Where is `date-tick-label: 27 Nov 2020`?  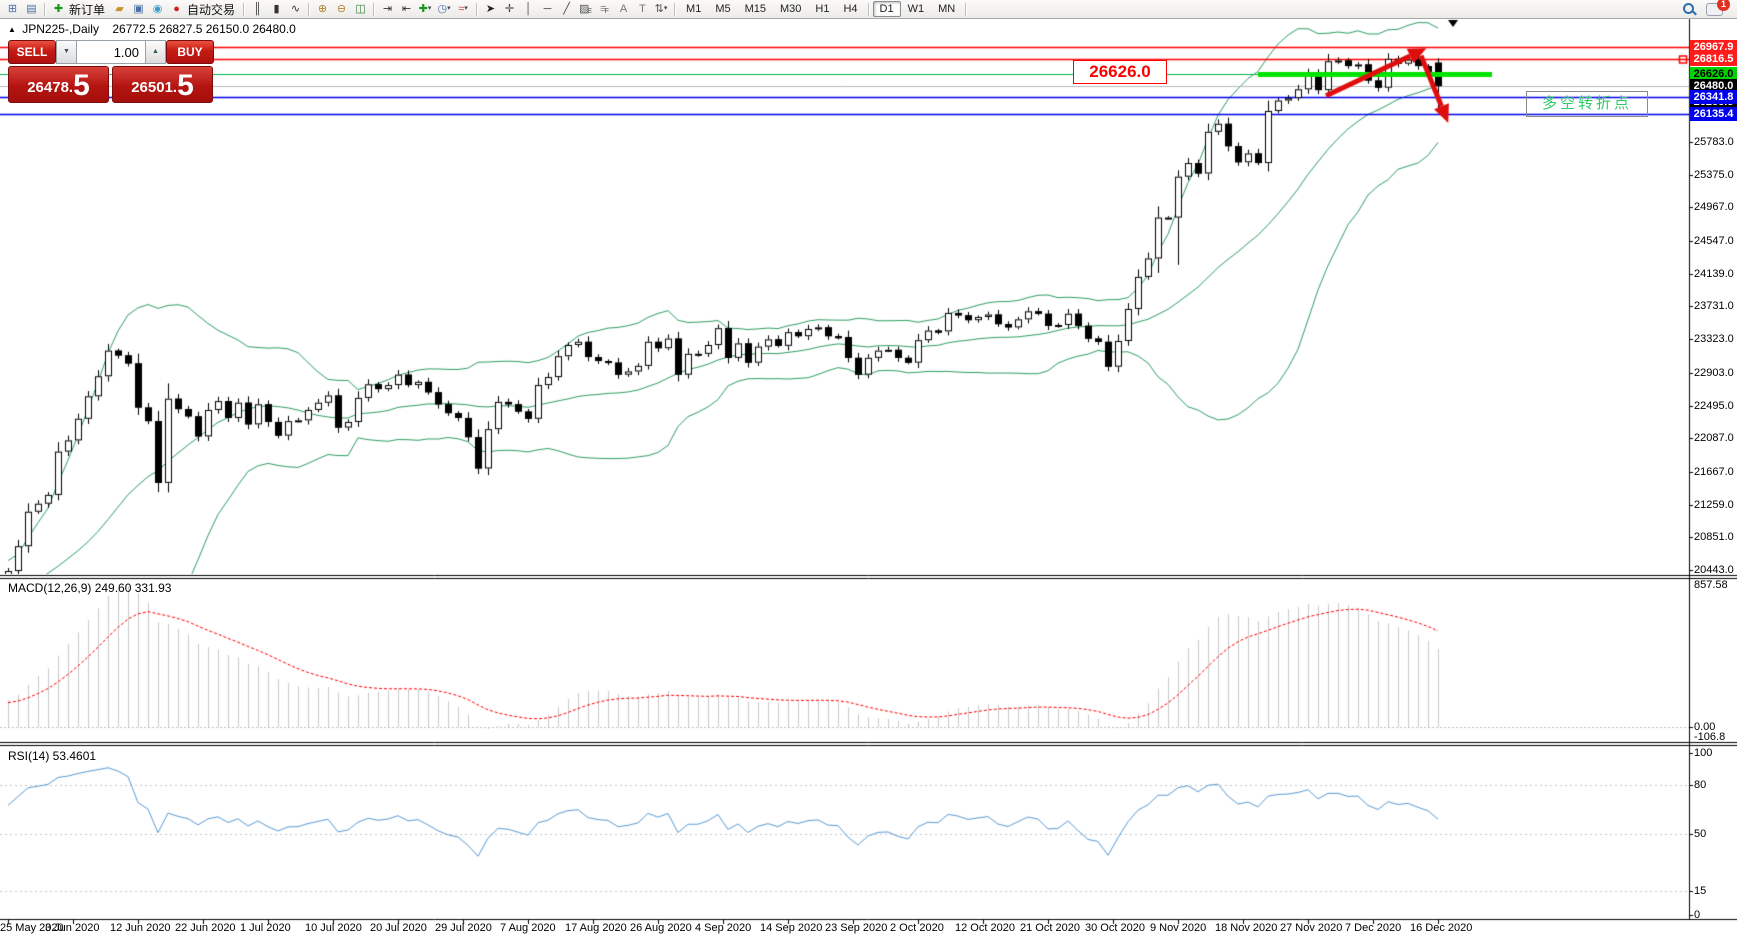 date-tick-label: 27 Nov 2020 is located at coordinates (1311, 928).